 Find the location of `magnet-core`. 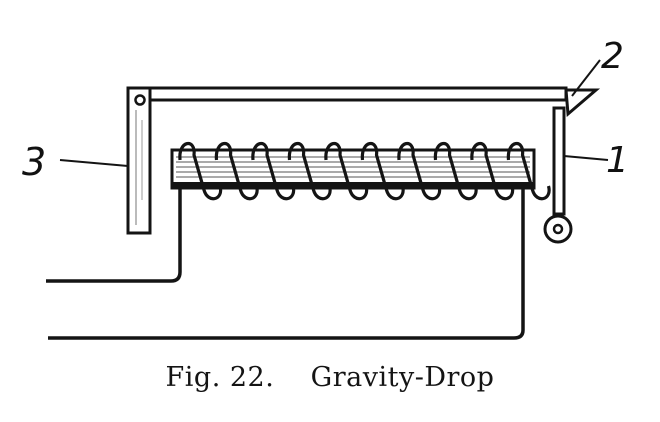

magnet-core is located at coordinates (353, 169).